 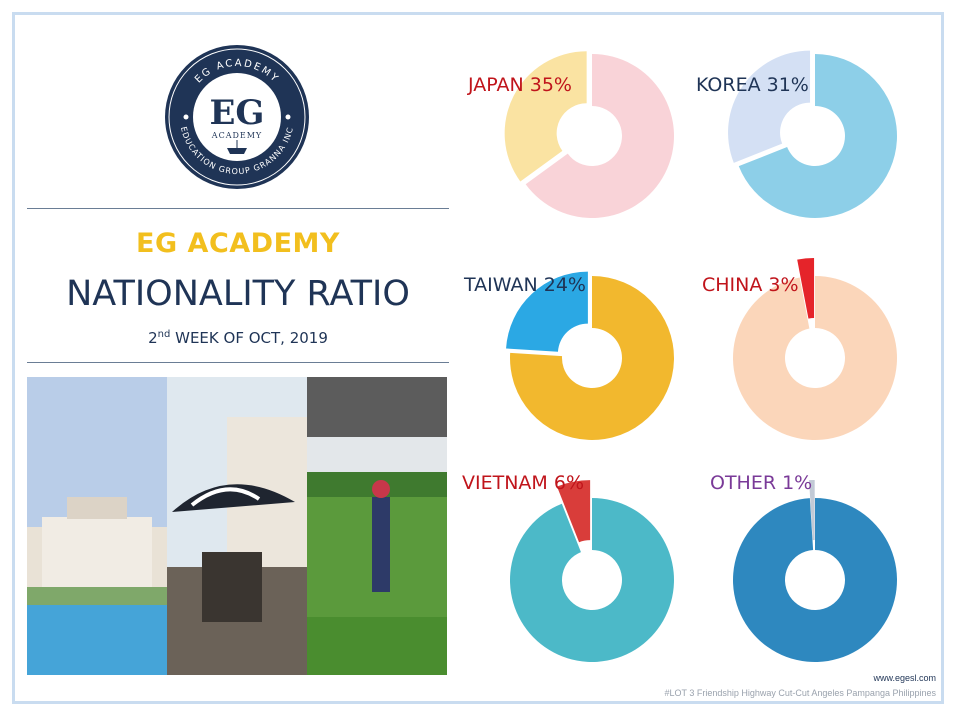 What do you see at coordinates (97, 526) in the screenshot?
I see `pool-photo` at bounding box center [97, 526].